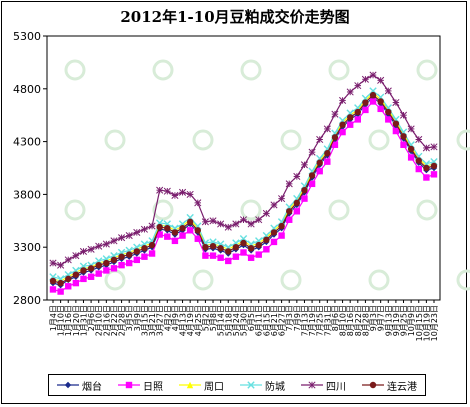 The height and width of the screenshot is (407, 470). Describe the element at coordinates (282, 320) in the screenshot. I see `x-tick-label: 6月27日` at that location.